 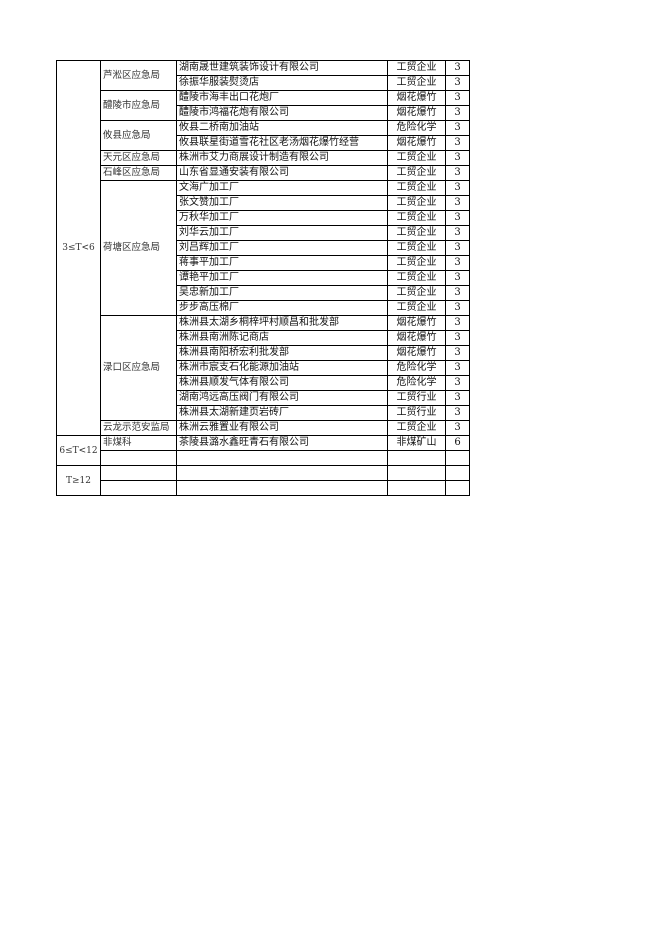 What do you see at coordinates (416, 443) in the screenshot?
I see `category-cell: 非煤矿山` at bounding box center [416, 443].